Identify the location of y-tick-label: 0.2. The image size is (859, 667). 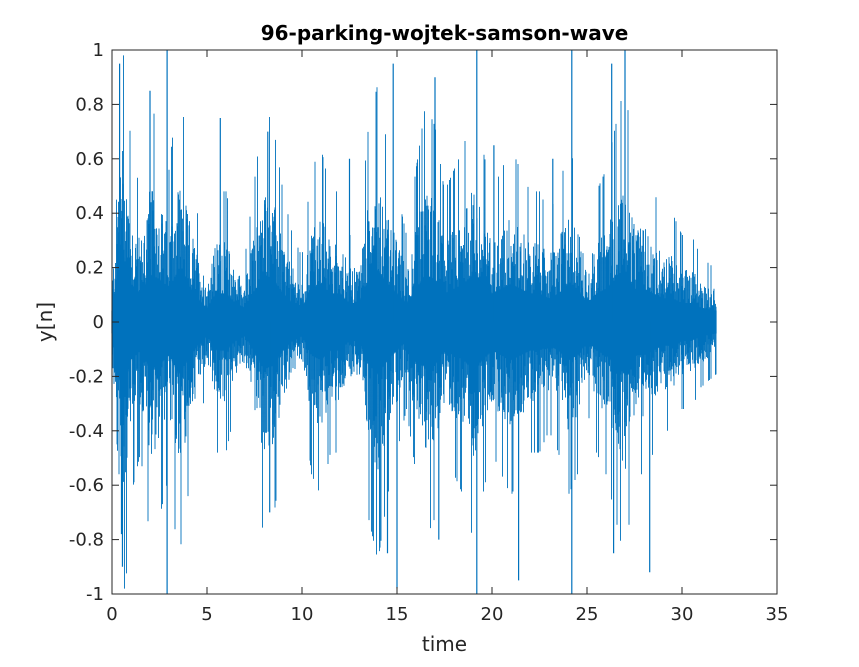
(89, 268).